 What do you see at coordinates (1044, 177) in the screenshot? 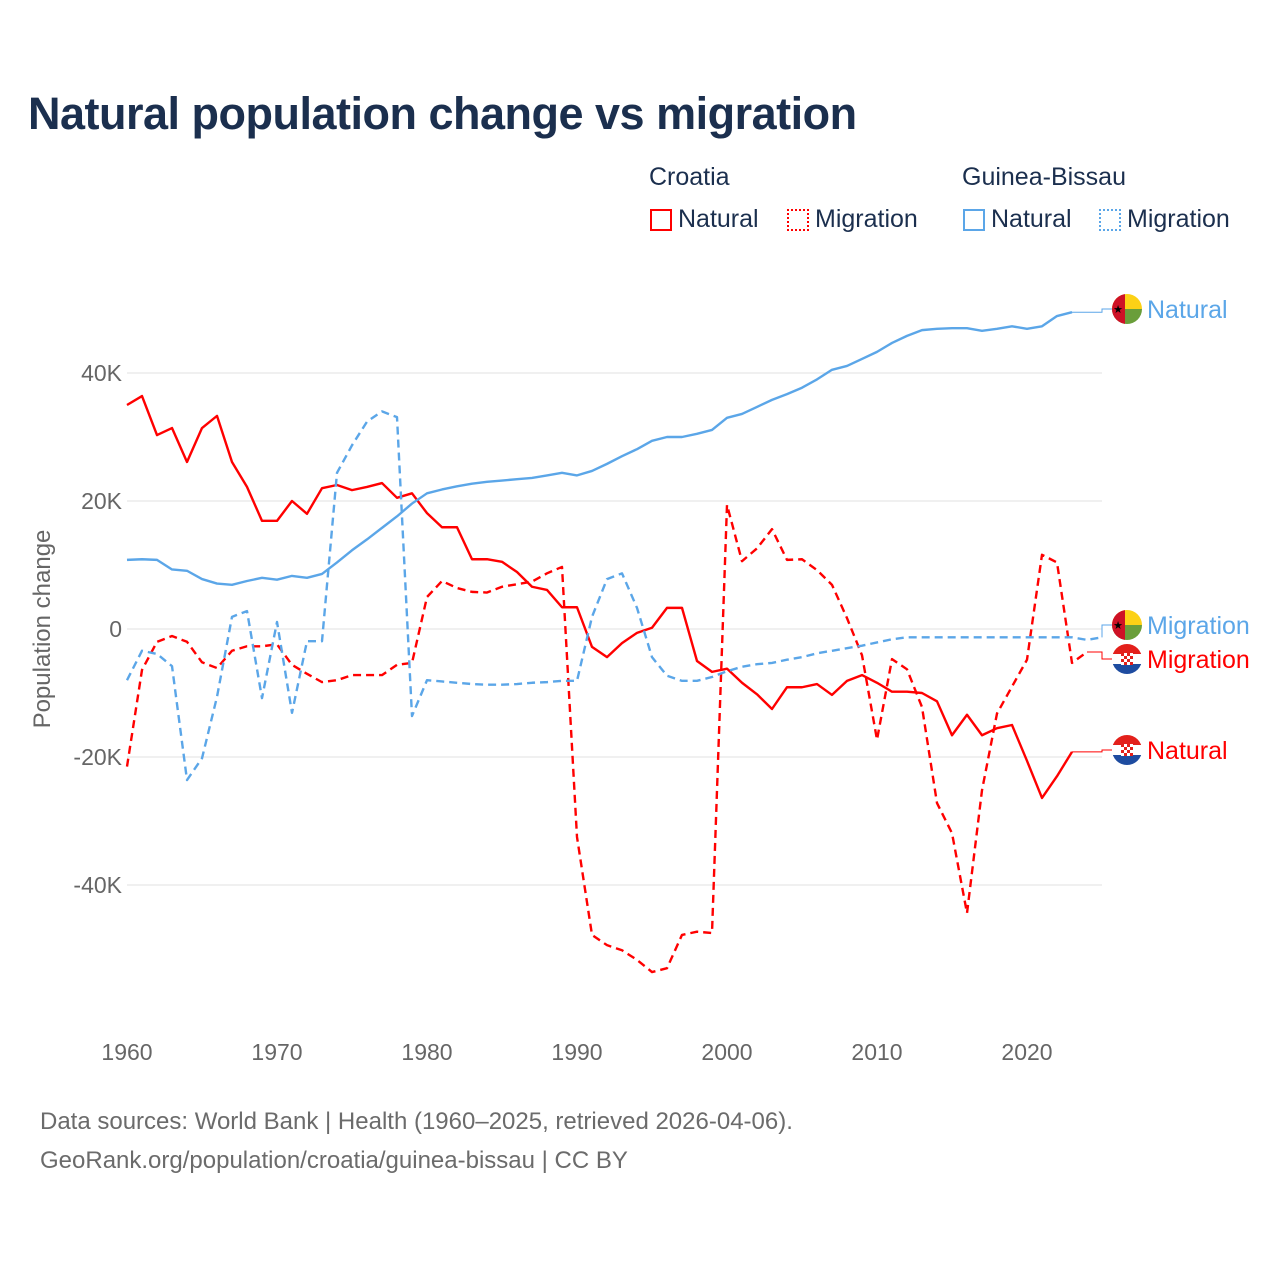
I see `legend-group-guinea-bissau: Guinea-Bissau` at bounding box center [1044, 177].